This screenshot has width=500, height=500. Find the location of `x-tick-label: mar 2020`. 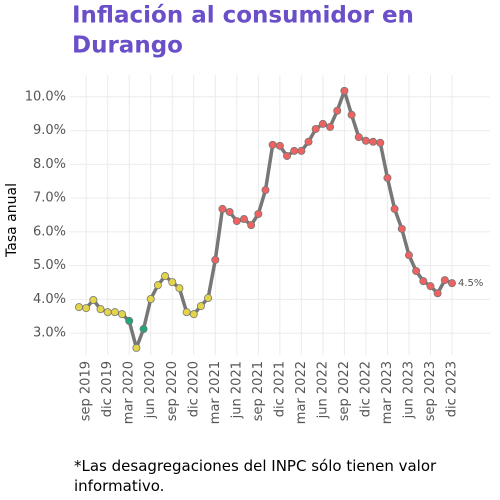

x-tick-label: mar 2020 is located at coordinates (129, 392).